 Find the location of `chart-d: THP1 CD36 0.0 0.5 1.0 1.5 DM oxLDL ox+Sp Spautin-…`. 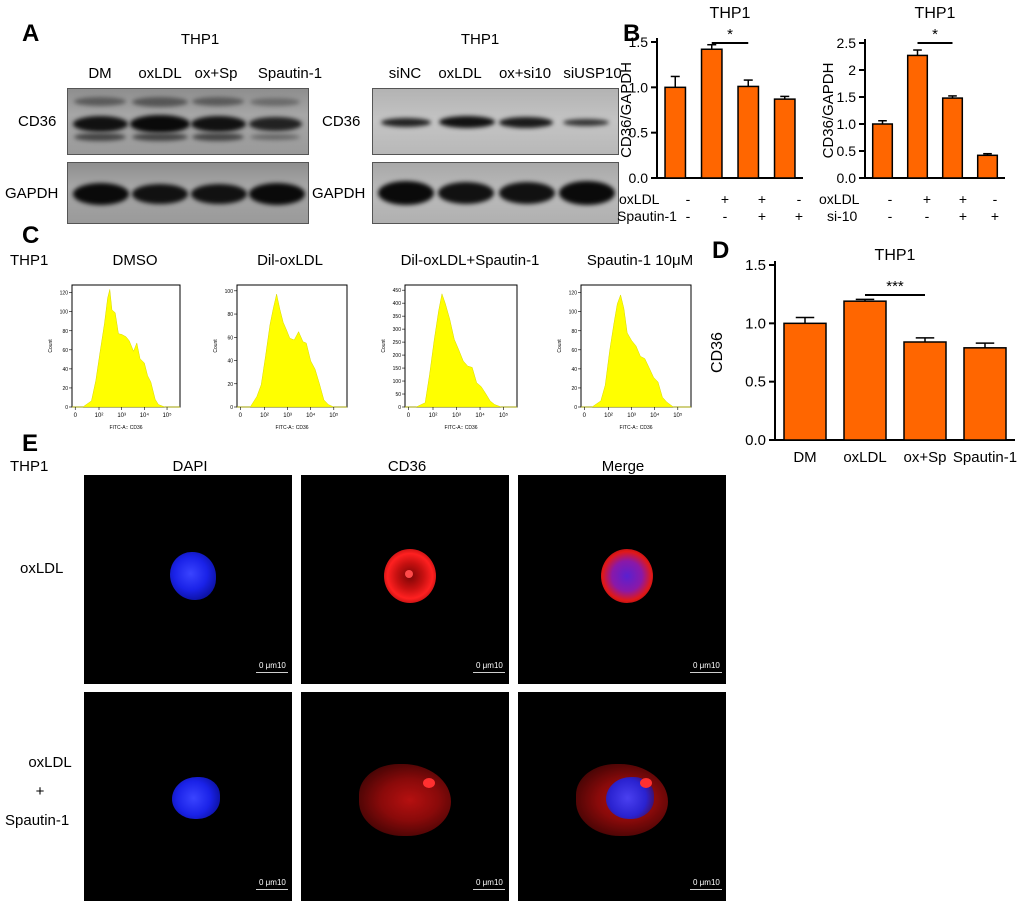

chart-d: THP1 CD36 0.0 0.5 1.0 1.5 DM oxLDL ox+Sp Spautin-… is located at coordinates (863, 356).